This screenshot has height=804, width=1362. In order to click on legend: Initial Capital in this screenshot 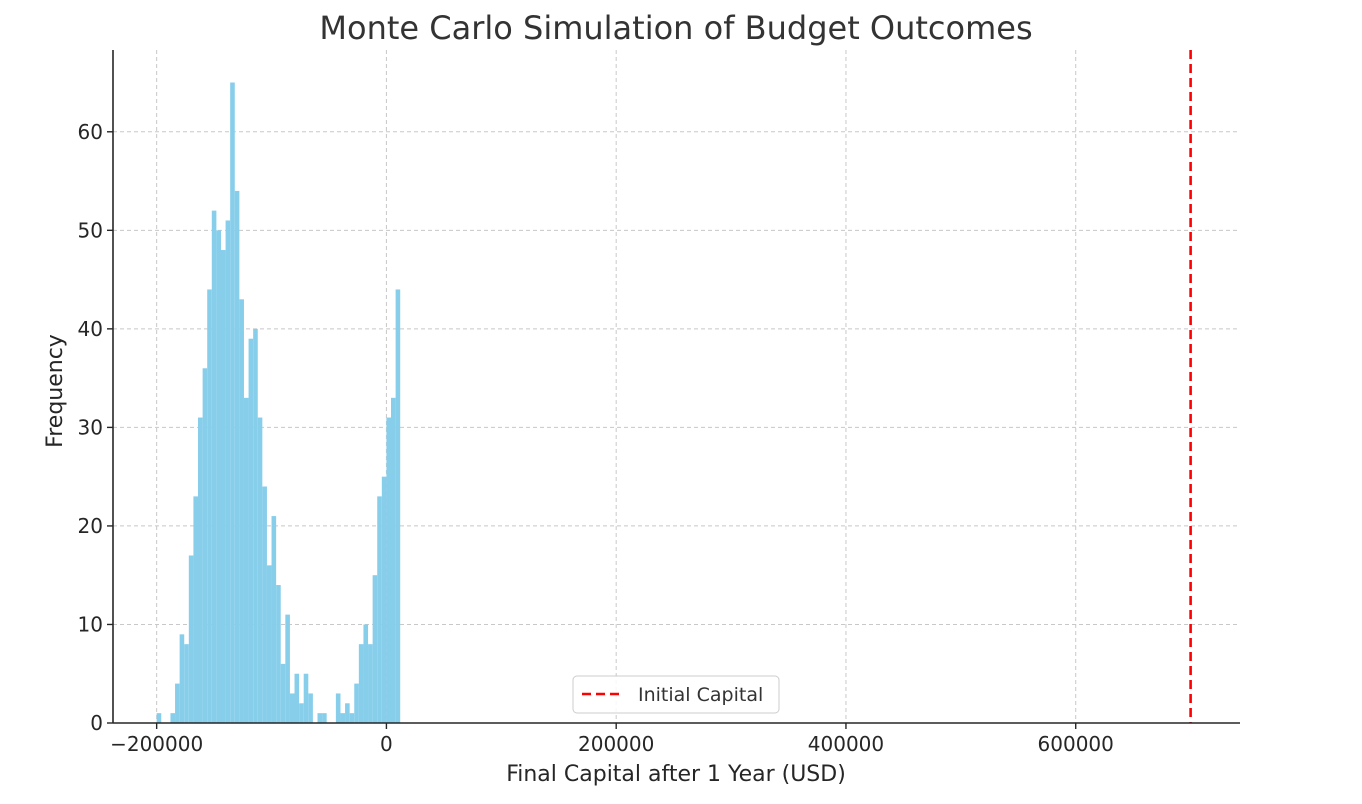, I will do `click(676, 694)`.